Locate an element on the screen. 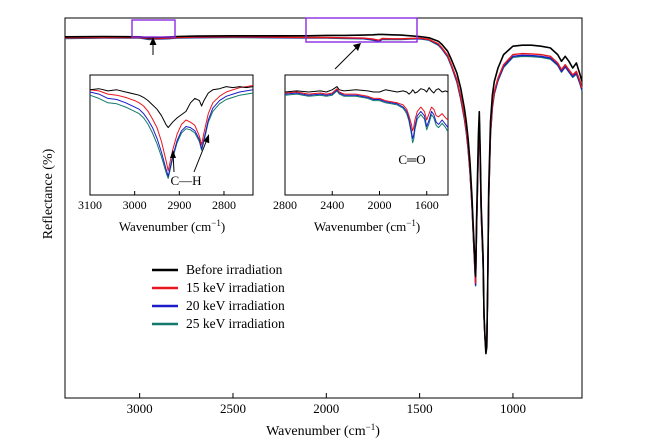 The height and width of the screenshot is (443, 646). co-inset-series-before is located at coordinates (366, 90).